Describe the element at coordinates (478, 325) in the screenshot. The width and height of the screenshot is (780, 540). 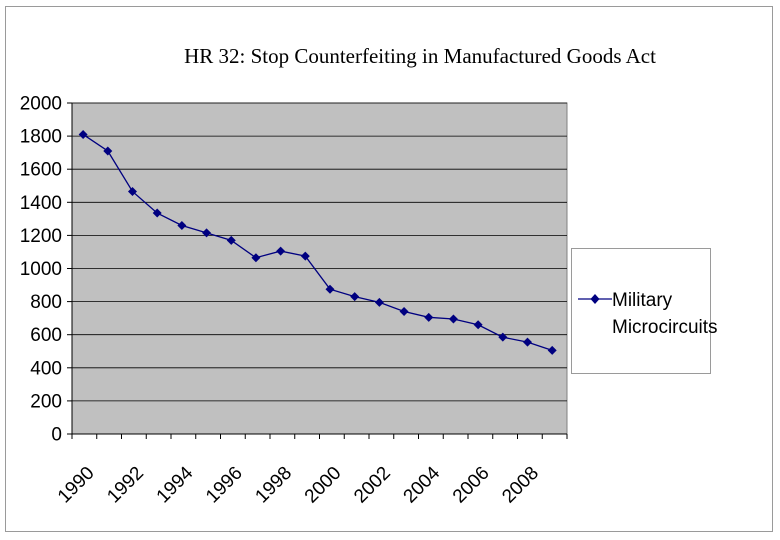
I see `data-point-2006` at that location.